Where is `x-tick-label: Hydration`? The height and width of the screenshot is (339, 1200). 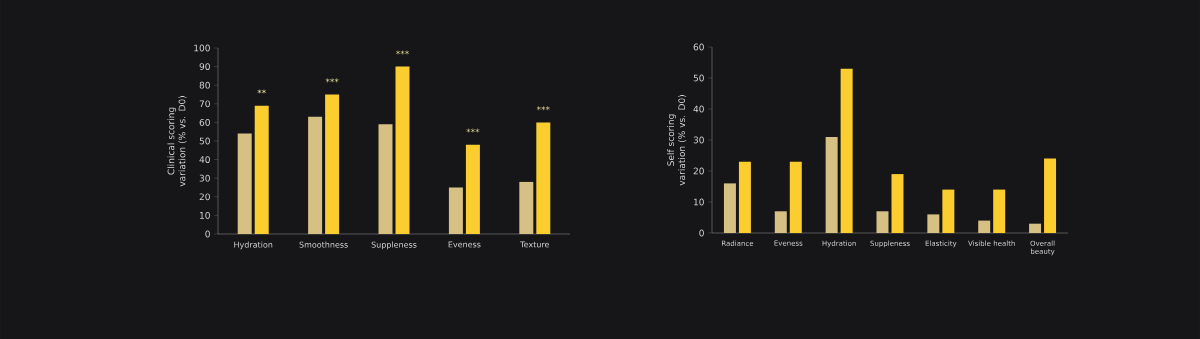
x-tick-label: Hydration is located at coordinates (253, 245).